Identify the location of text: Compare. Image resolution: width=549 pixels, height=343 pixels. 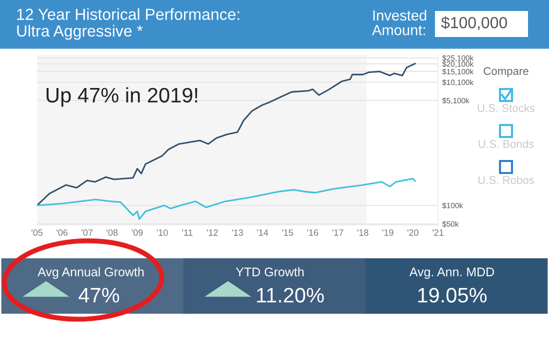
(506, 72).